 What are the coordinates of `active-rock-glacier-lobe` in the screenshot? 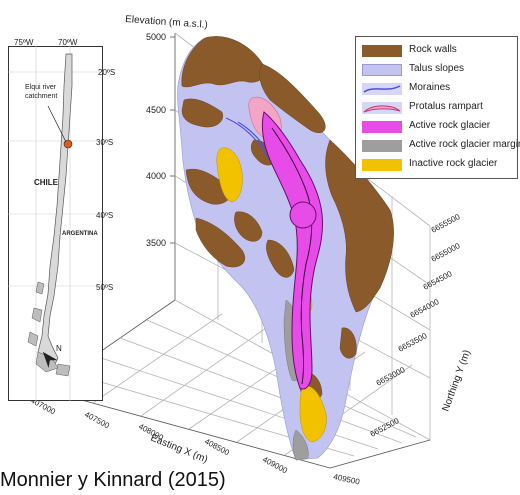 It's located at (303, 215).